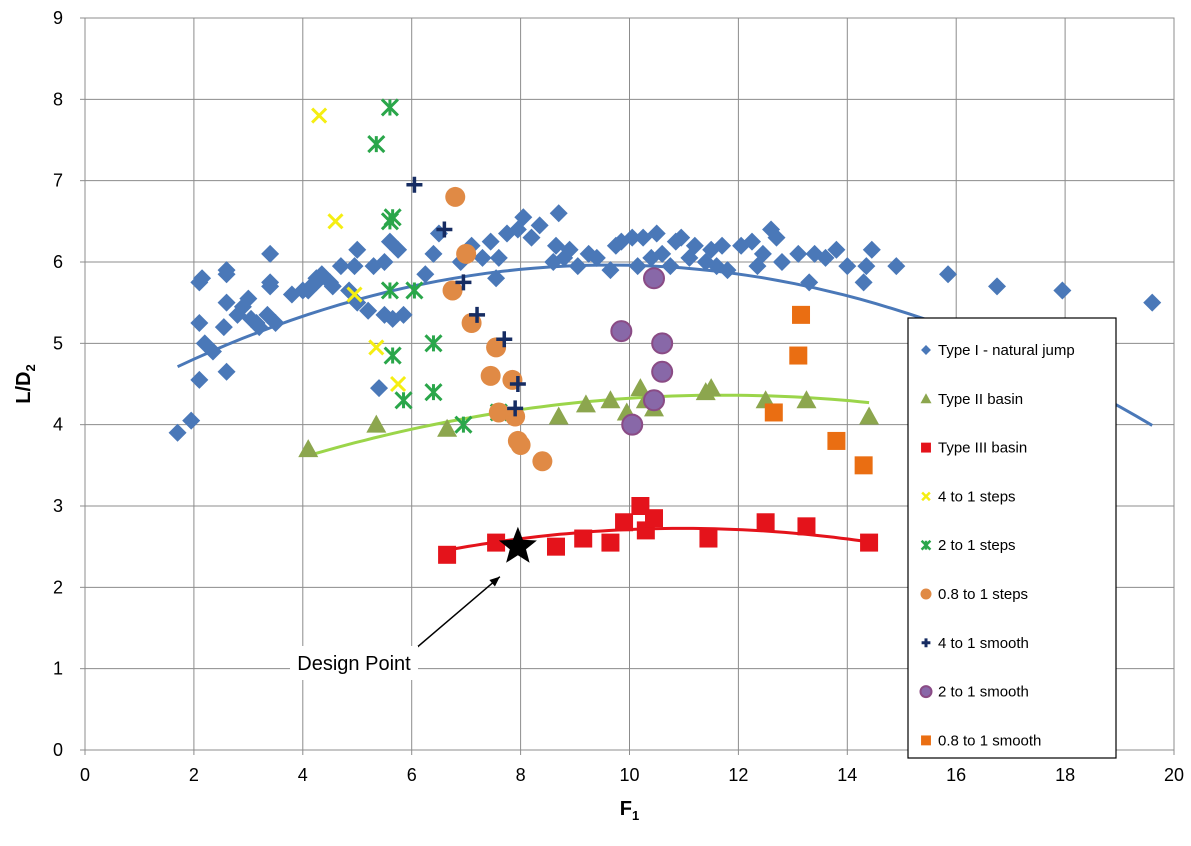  Describe the element at coordinates (926, 594) in the screenshot. I see `legend-marker-0-8-to-1-steps` at that location.